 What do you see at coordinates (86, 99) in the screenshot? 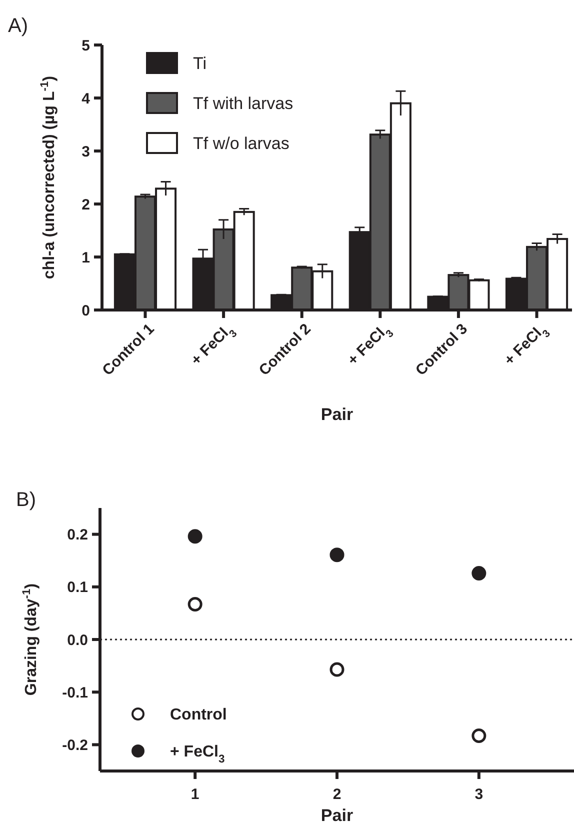
I see `y-tick-label: 4` at bounding box center [86, 99].